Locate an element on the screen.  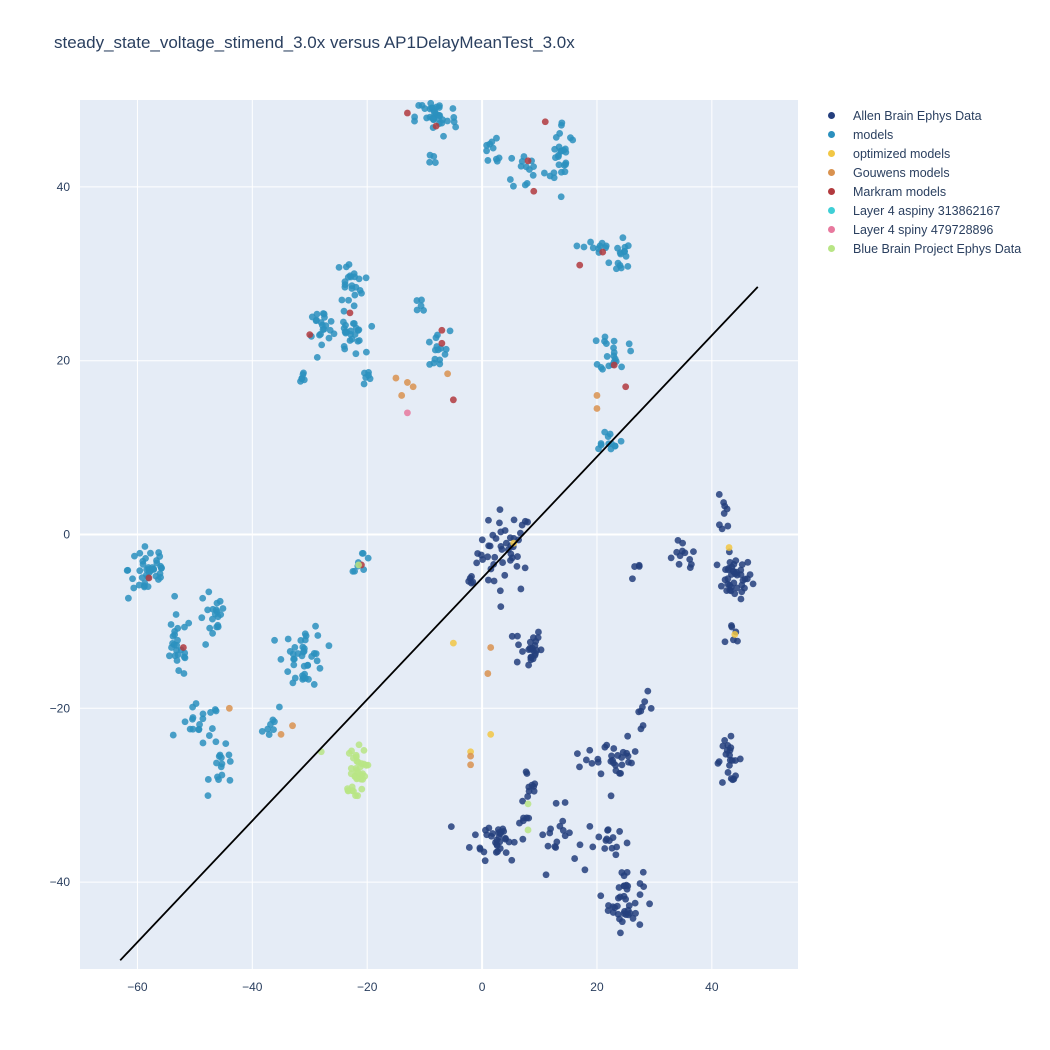
legend-item: Gouwens models is located at coordinates (921, 172).